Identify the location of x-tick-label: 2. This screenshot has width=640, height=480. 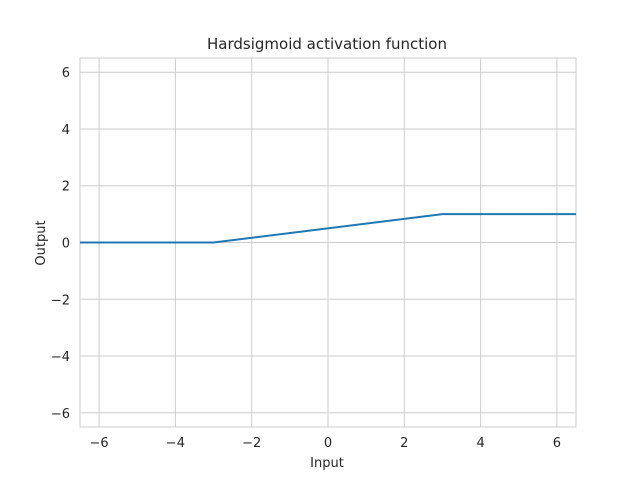
(404, 443).